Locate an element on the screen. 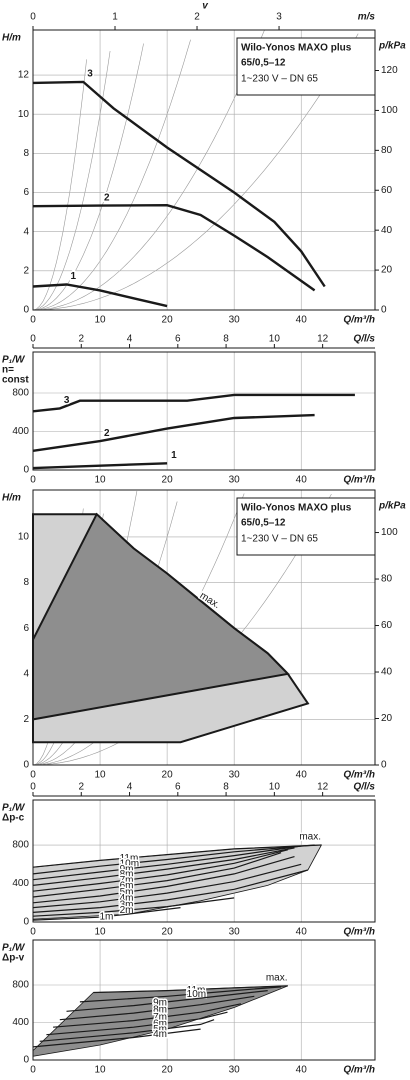 This screenshot has height=1080, width=410. annotation: max. is located at coordinates (310, 837).